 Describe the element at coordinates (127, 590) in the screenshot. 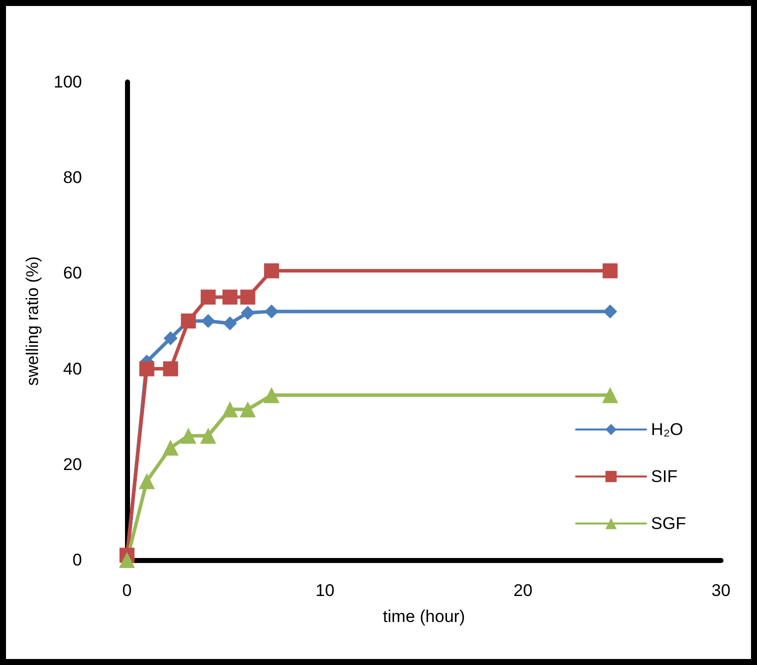

I see `x-tick-label: 0` at that location.